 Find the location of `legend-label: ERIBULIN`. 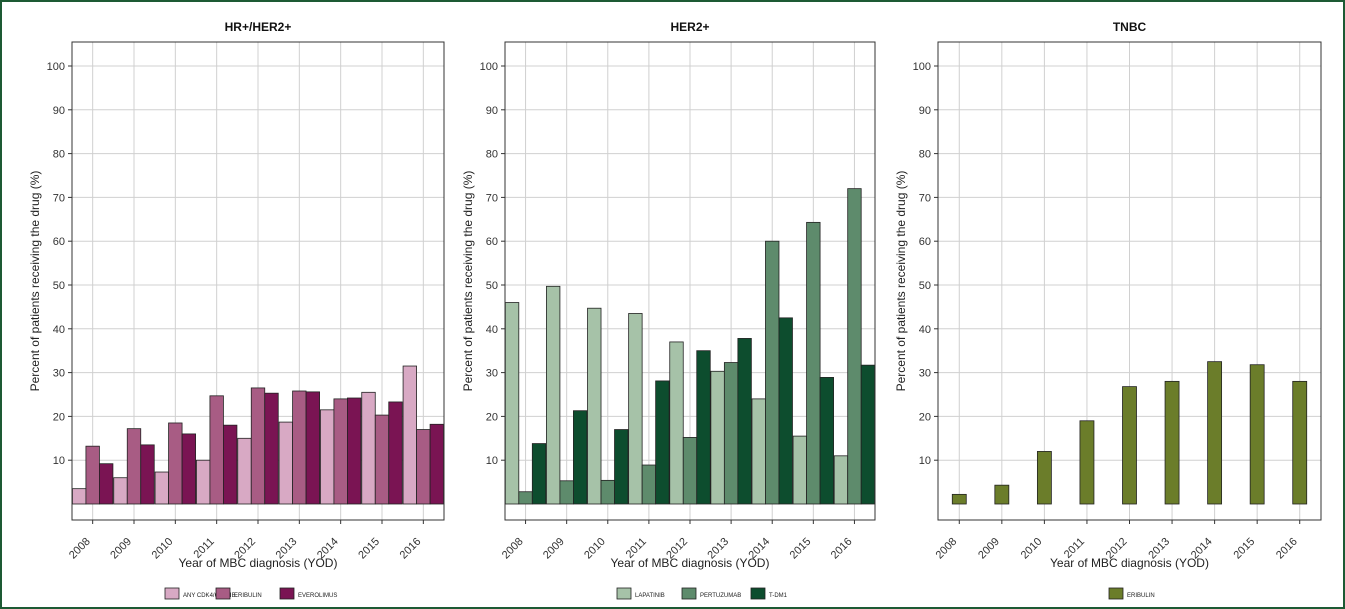

legend-label: ERIBULIN is located at coordinates (248, 596).